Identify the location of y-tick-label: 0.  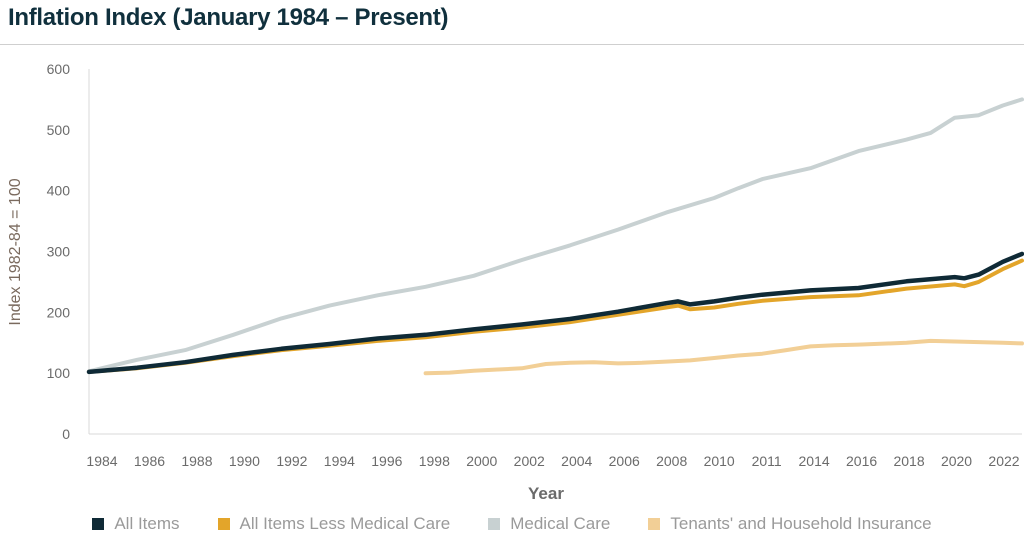
(66, 434).